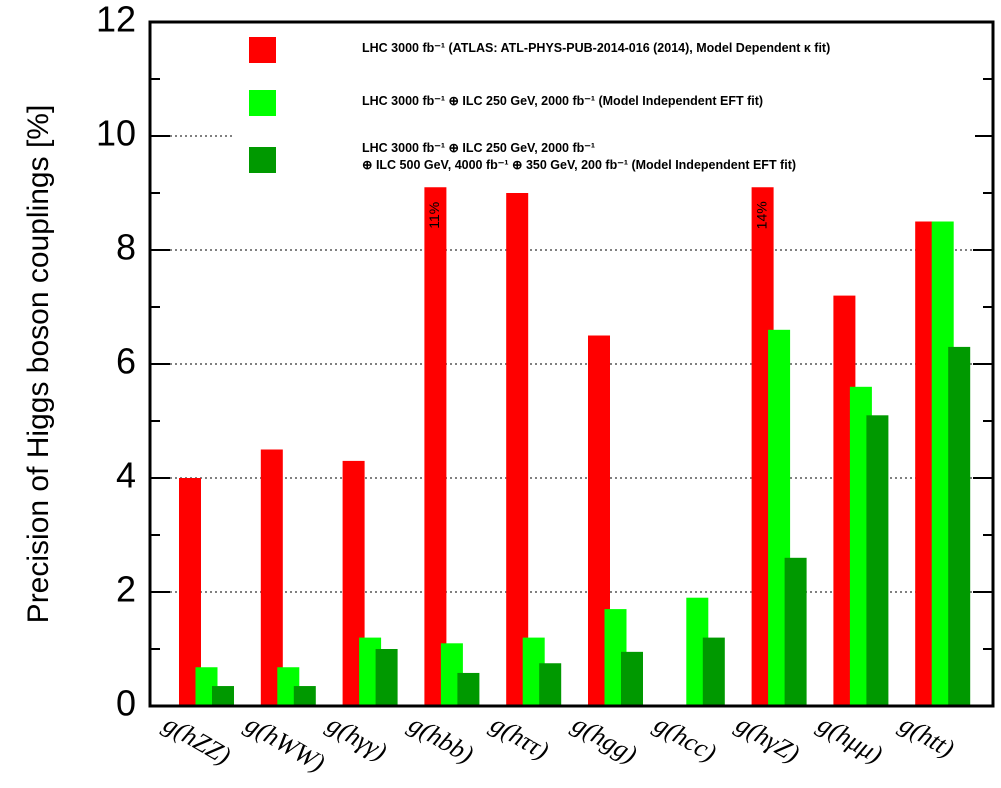  I want to click on x-tick-label: g(hγγ), so click(357, 737).